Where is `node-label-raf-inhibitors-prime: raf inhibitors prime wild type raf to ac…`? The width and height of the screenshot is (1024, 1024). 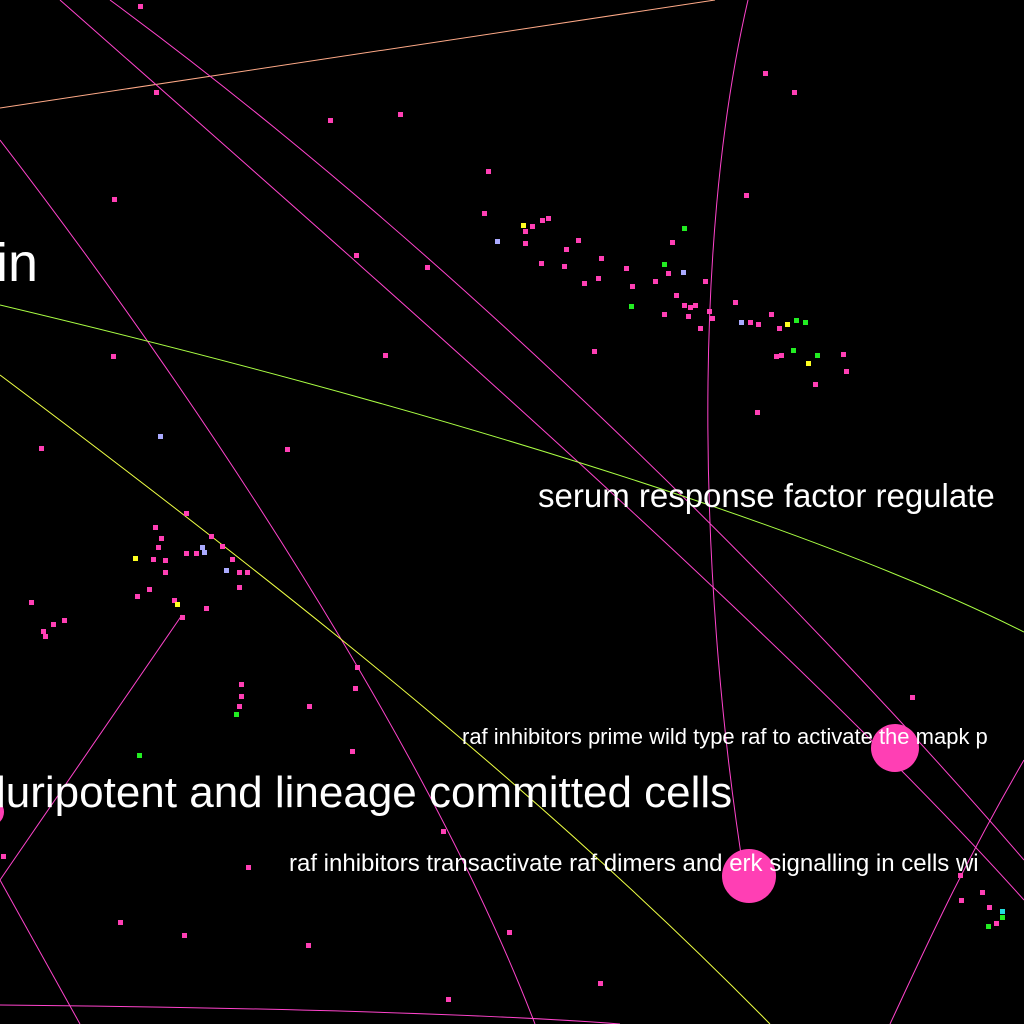
node-label-raf-inhibitors-prime: raf inhibitors prime wild type raf to ac… is located at coordinates (725, 736).